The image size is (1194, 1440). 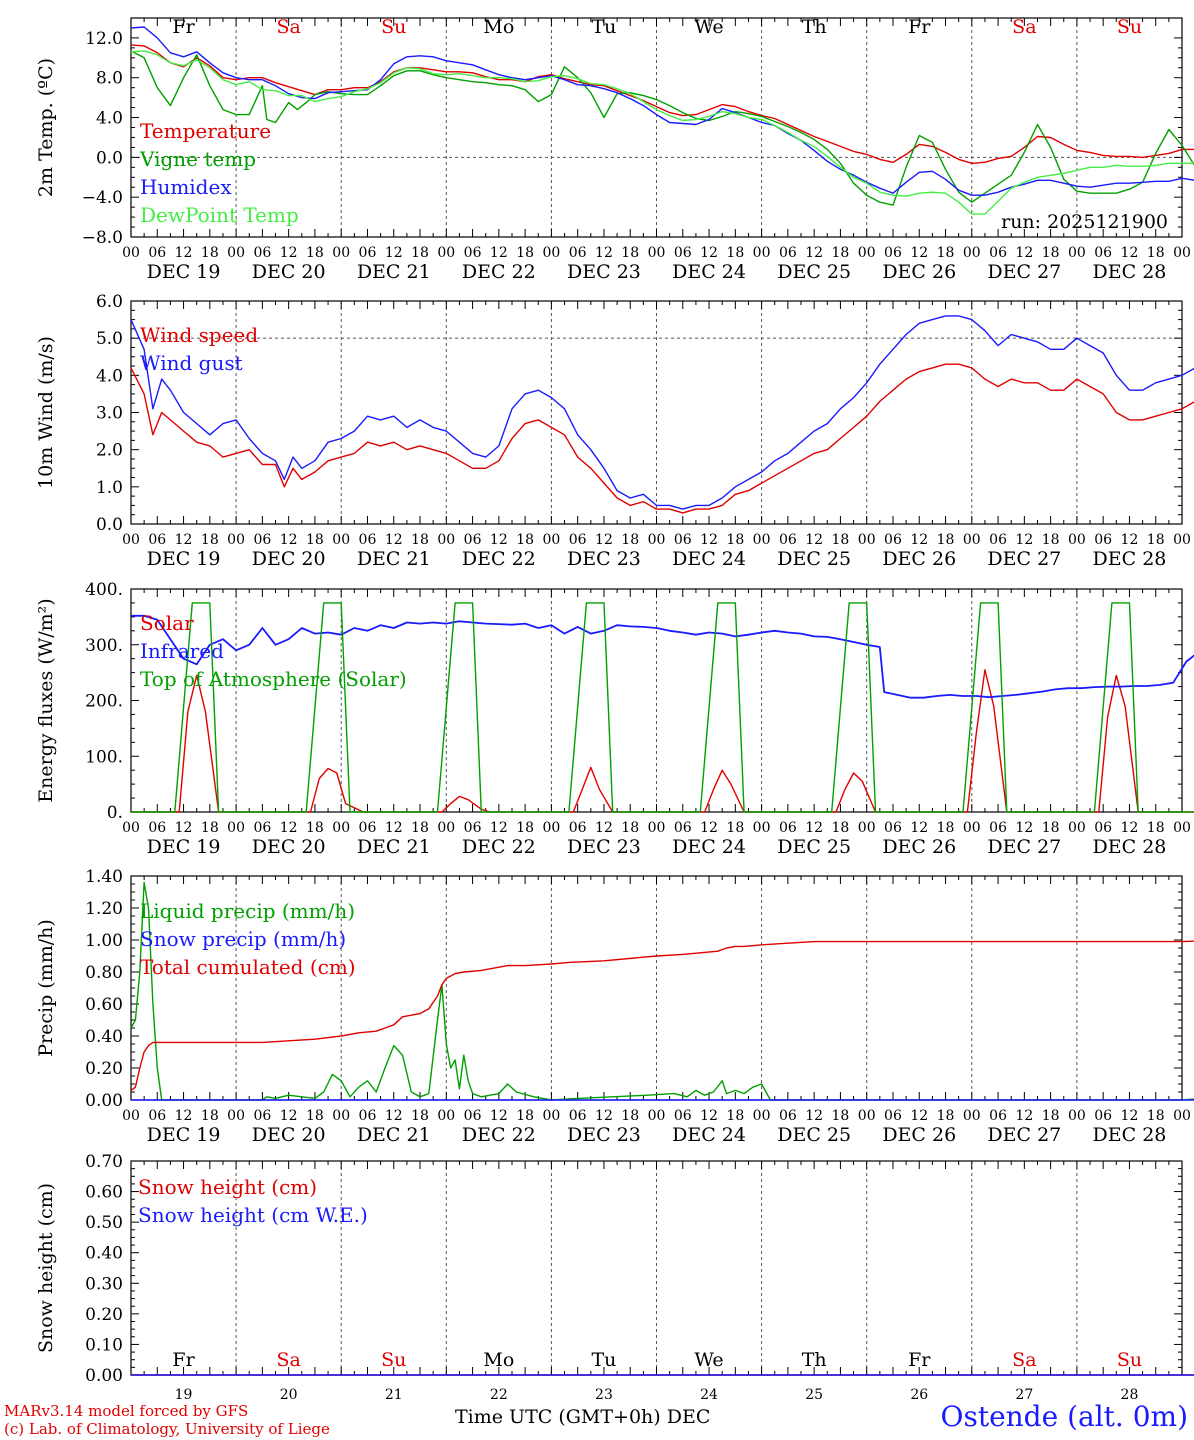 What do you see at coordinates (104, 1069) in the screenshot?
I see `y-tick-label: 0.20` at bounding box center [104, 1069].